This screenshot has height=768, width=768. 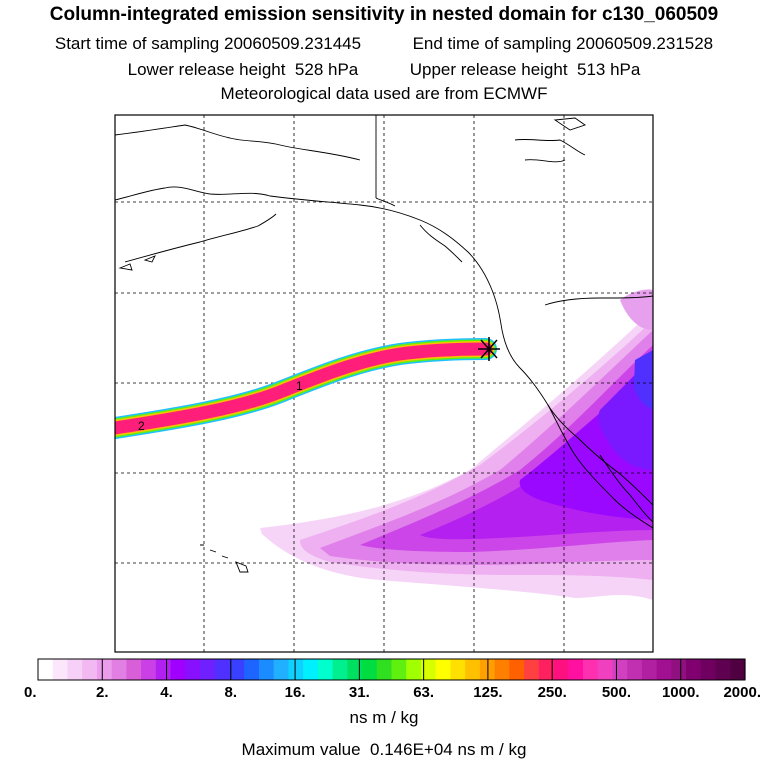 What do you see at coordinates (423, 692) in the screenshot?
I see `colorbar-tick-label: 63.` at bounding box center [423, 692].